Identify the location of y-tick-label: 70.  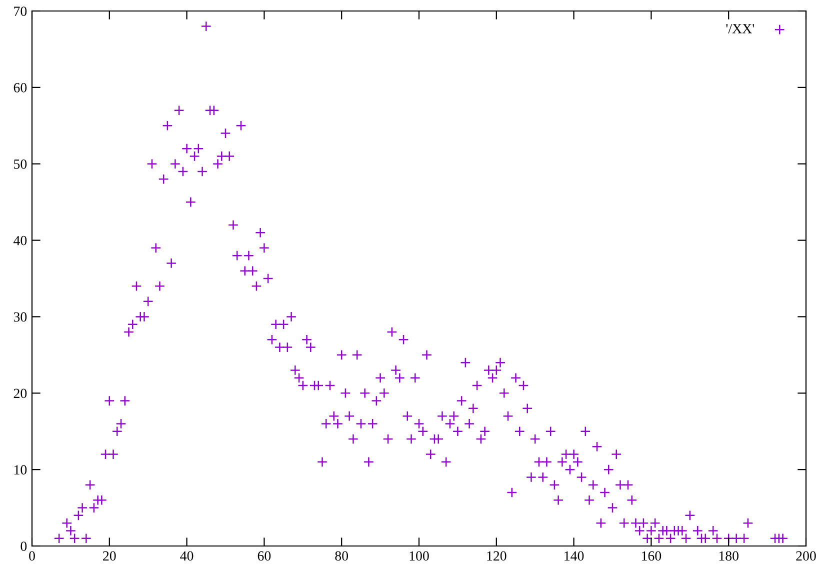
(20, 11).